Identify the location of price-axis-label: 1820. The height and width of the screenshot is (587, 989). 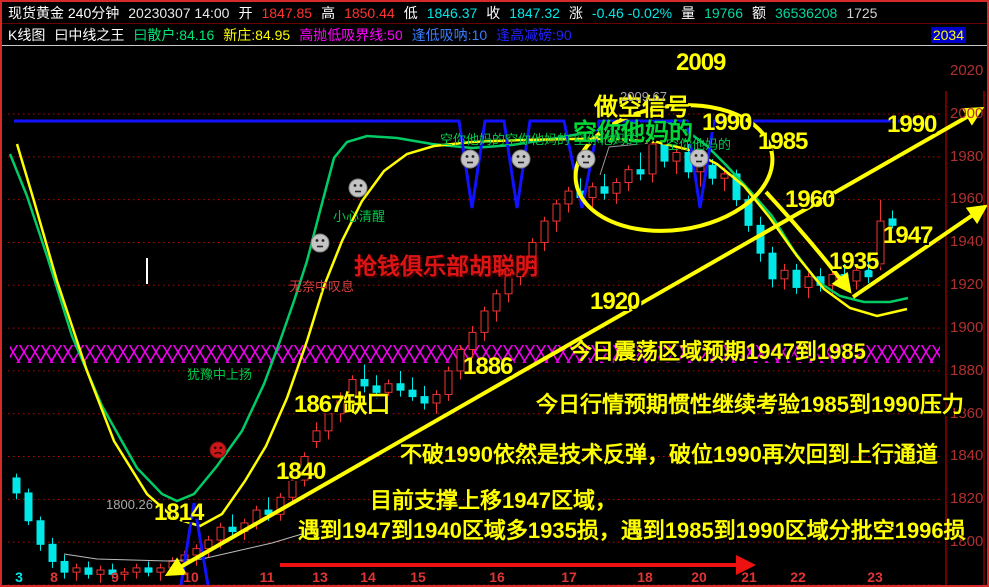
(967, 499).